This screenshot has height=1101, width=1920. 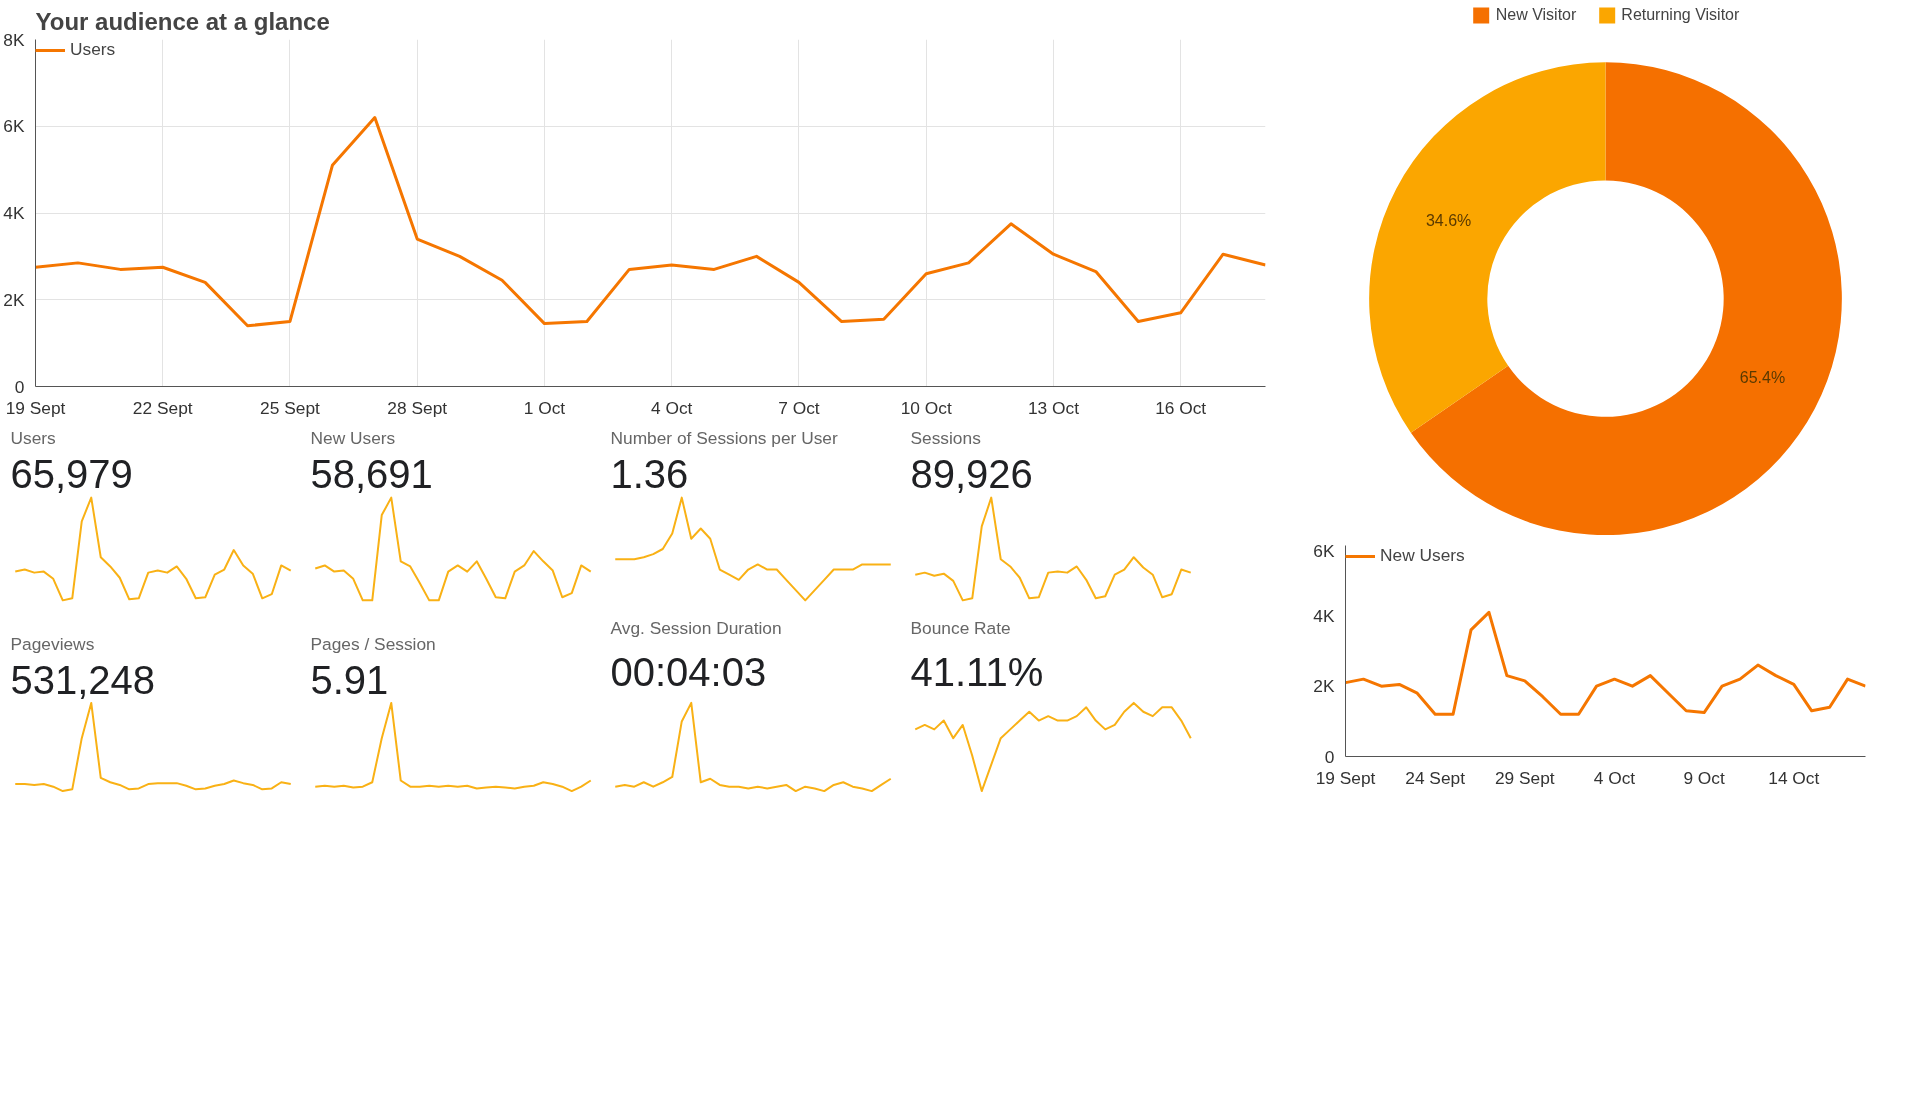 I want to click on x-tick-label: 13 Oct, so click(x=1053, y=407).